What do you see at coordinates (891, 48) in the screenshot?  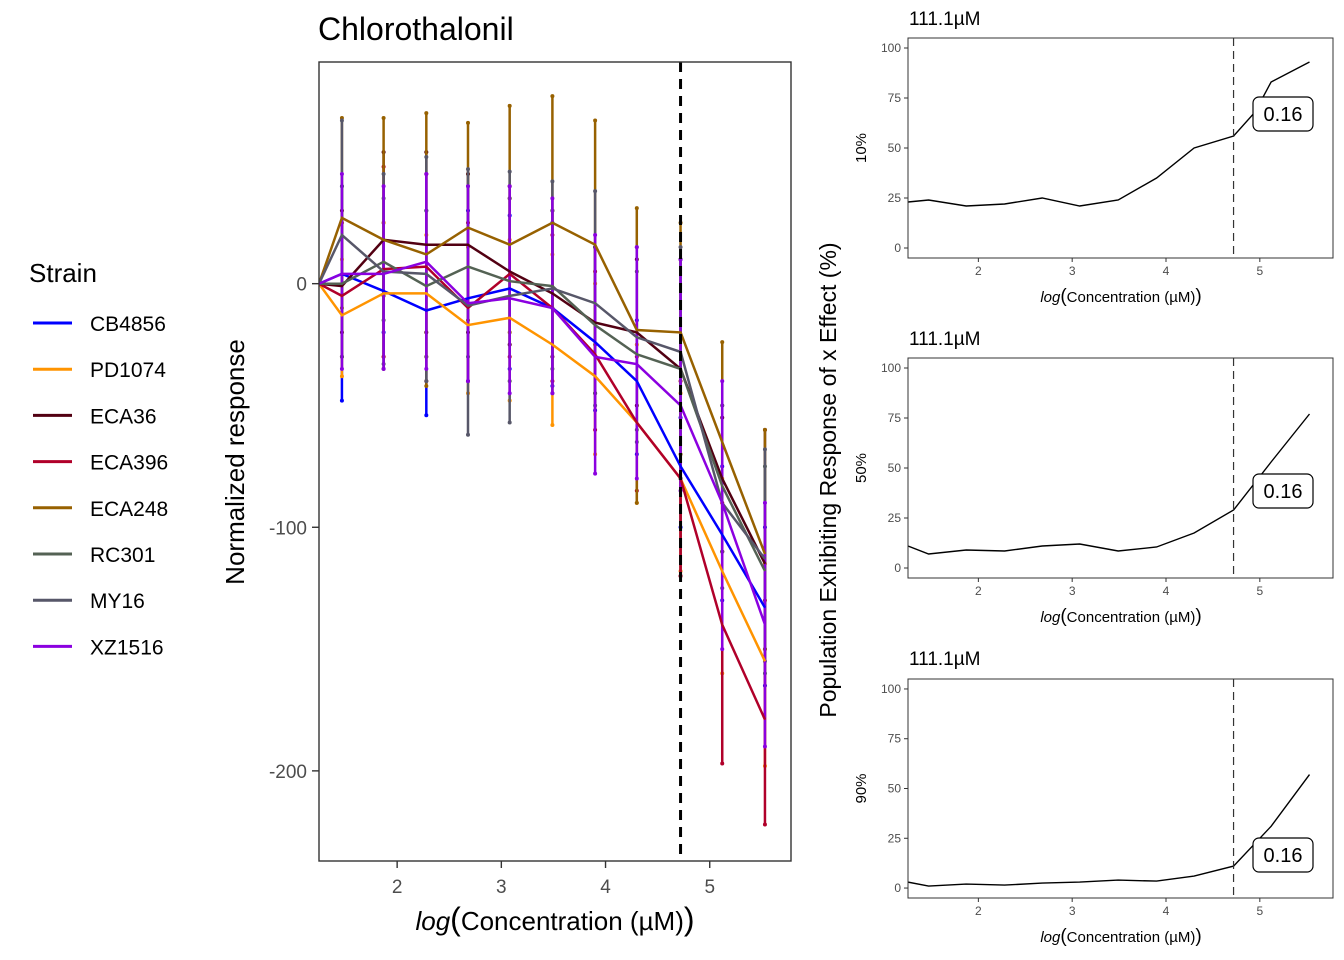 I see `panel-y-tick-label-100: 100` at bounding box center [891, 48].